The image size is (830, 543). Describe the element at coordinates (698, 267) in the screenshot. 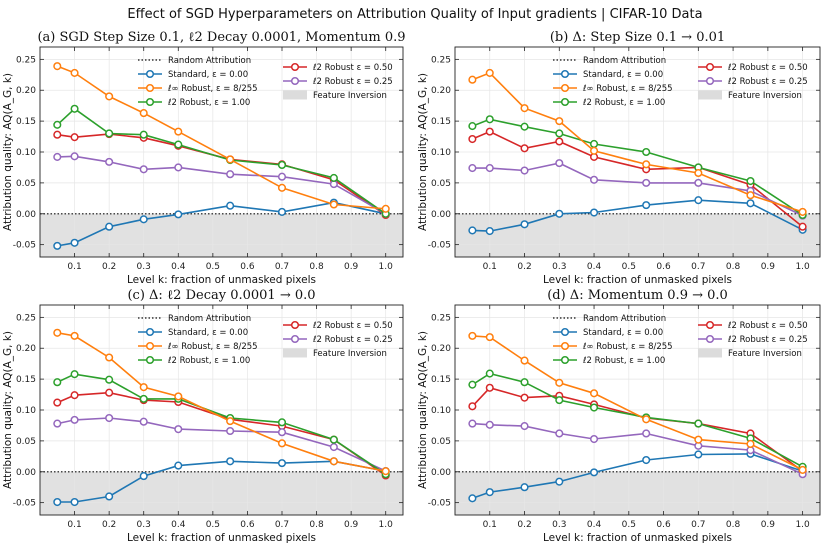

I see `x-tick-label: 0.7` at that location.